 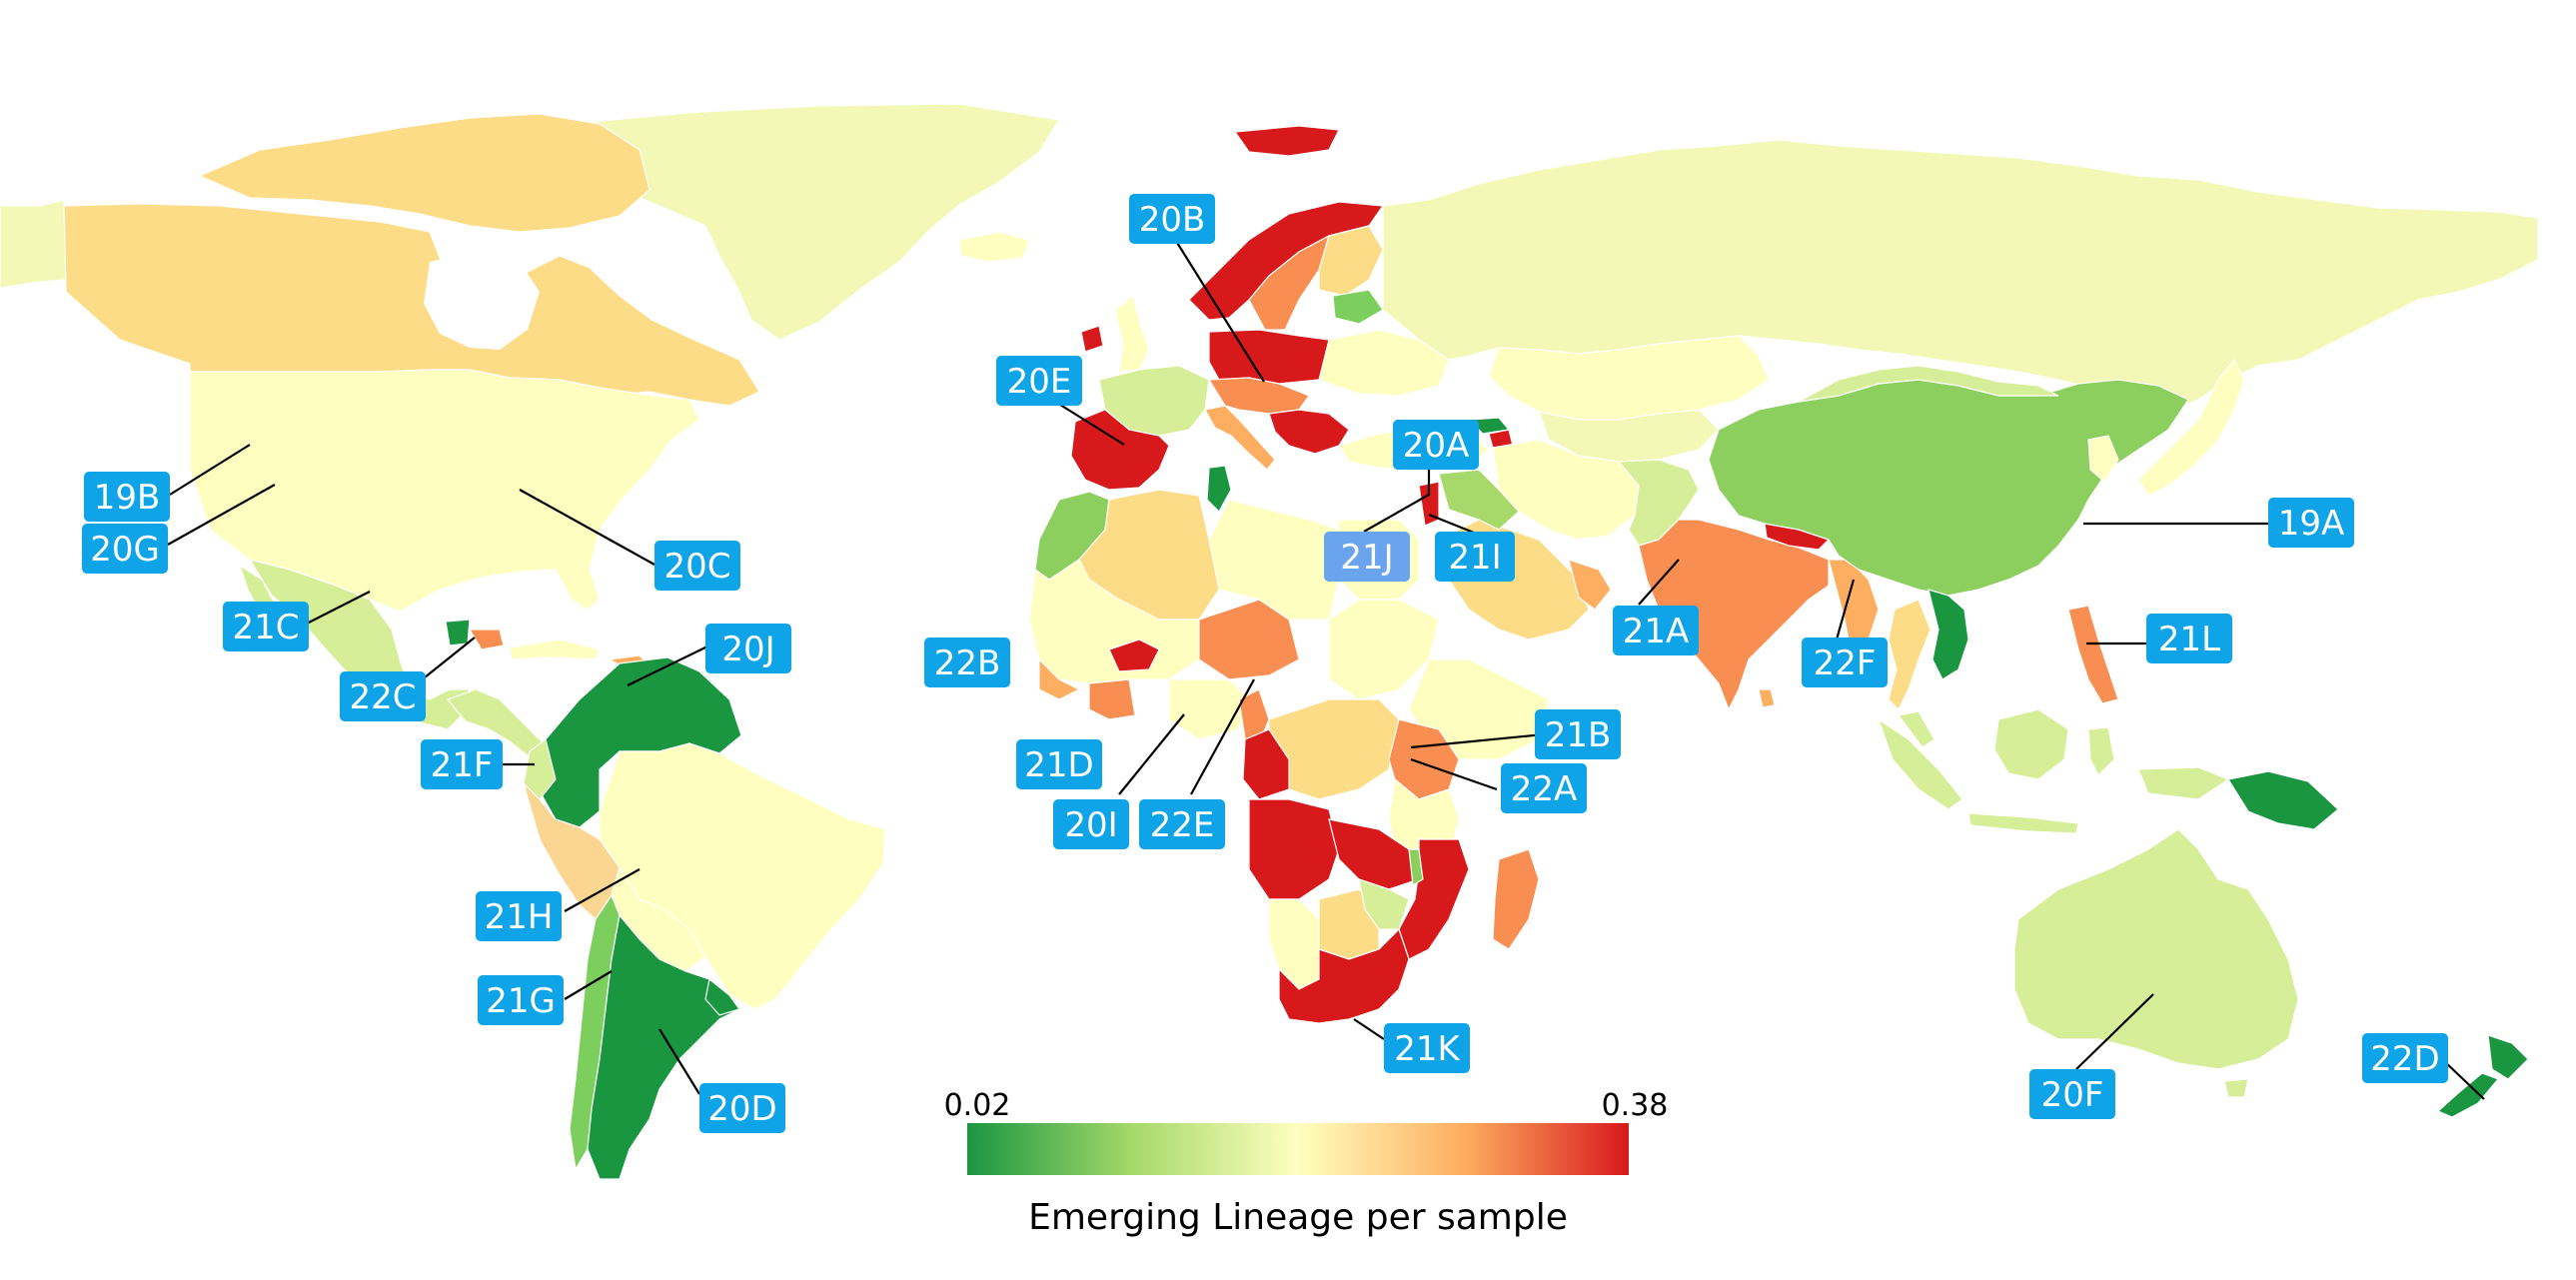 I want to click on sumatra, so click(x=1920, y=763).